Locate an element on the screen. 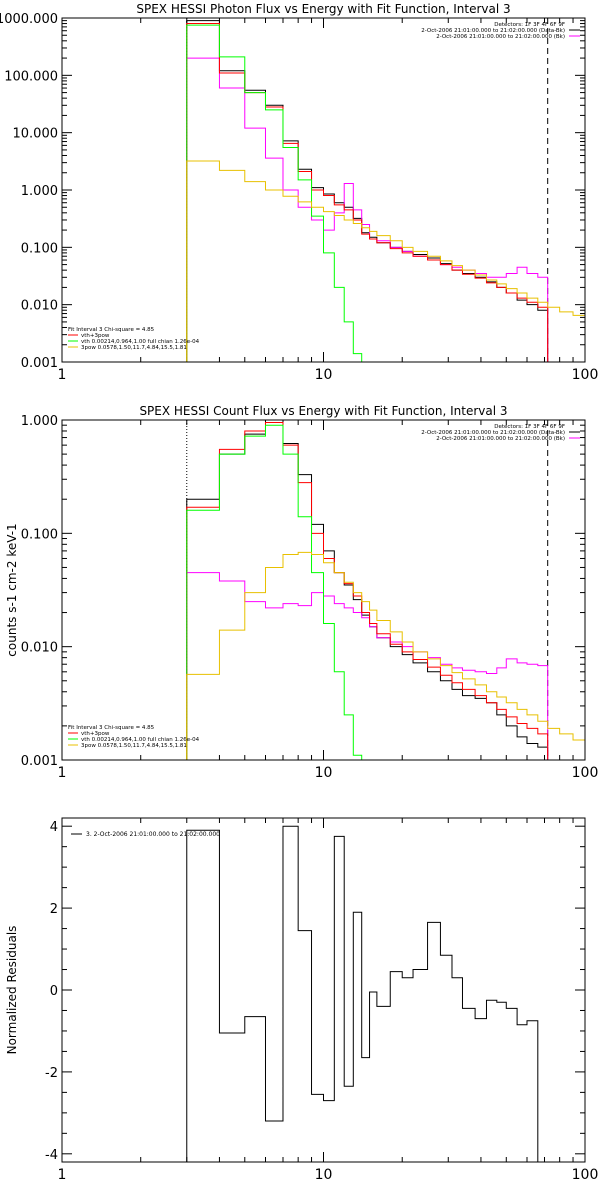 The width and height of the screenshot is (600, 1200). y-tick-label: -2 is located at coordinates (51, 1073).